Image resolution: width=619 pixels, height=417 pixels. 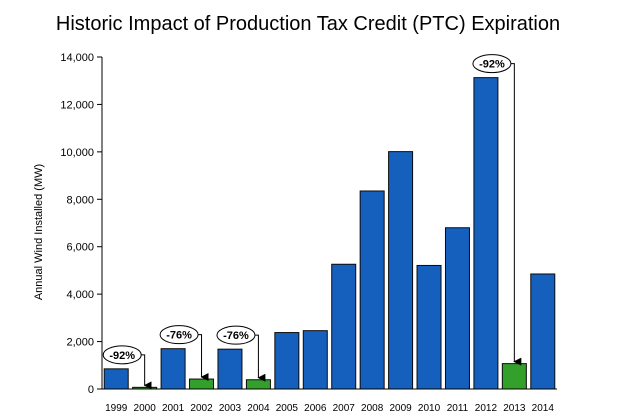 What do you see at coordinates (514, 376) in the screenshot?
I see `bar-2013` at bounding box center [514, 376].